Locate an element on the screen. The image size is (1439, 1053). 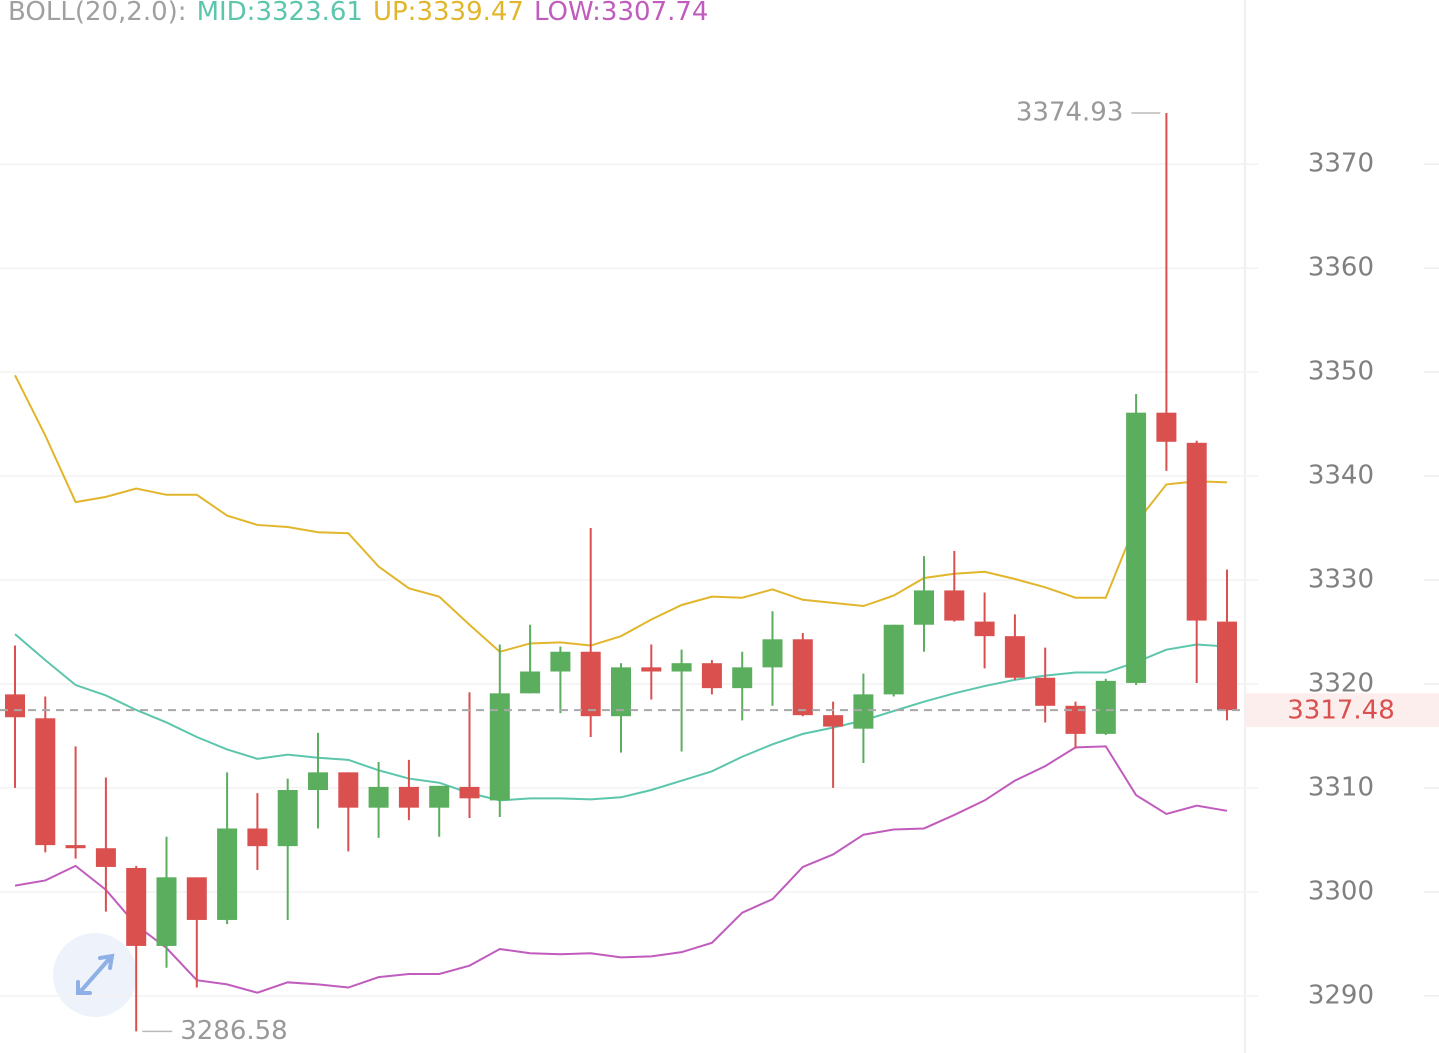
expand-button is located at coordinates (95, 975).